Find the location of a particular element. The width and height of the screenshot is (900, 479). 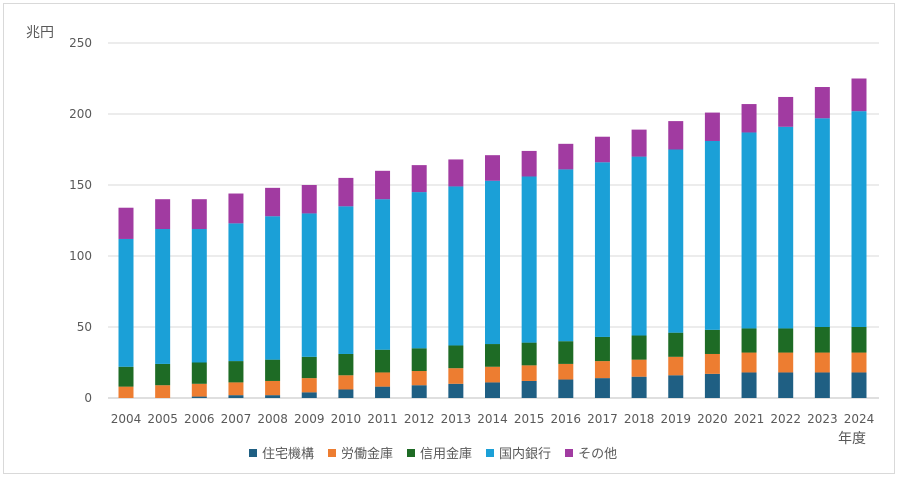

legend-item: 労働金庫 is located at coordinates (360, 452).